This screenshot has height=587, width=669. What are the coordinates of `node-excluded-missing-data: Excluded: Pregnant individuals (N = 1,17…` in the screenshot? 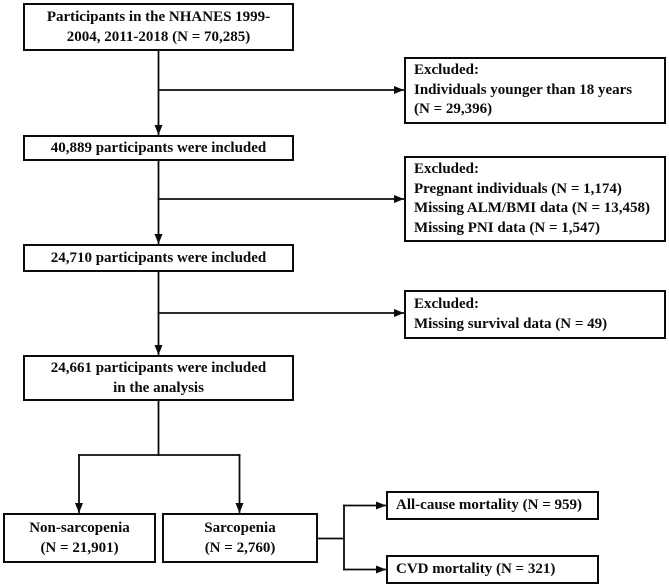 It's located at (535, 199).